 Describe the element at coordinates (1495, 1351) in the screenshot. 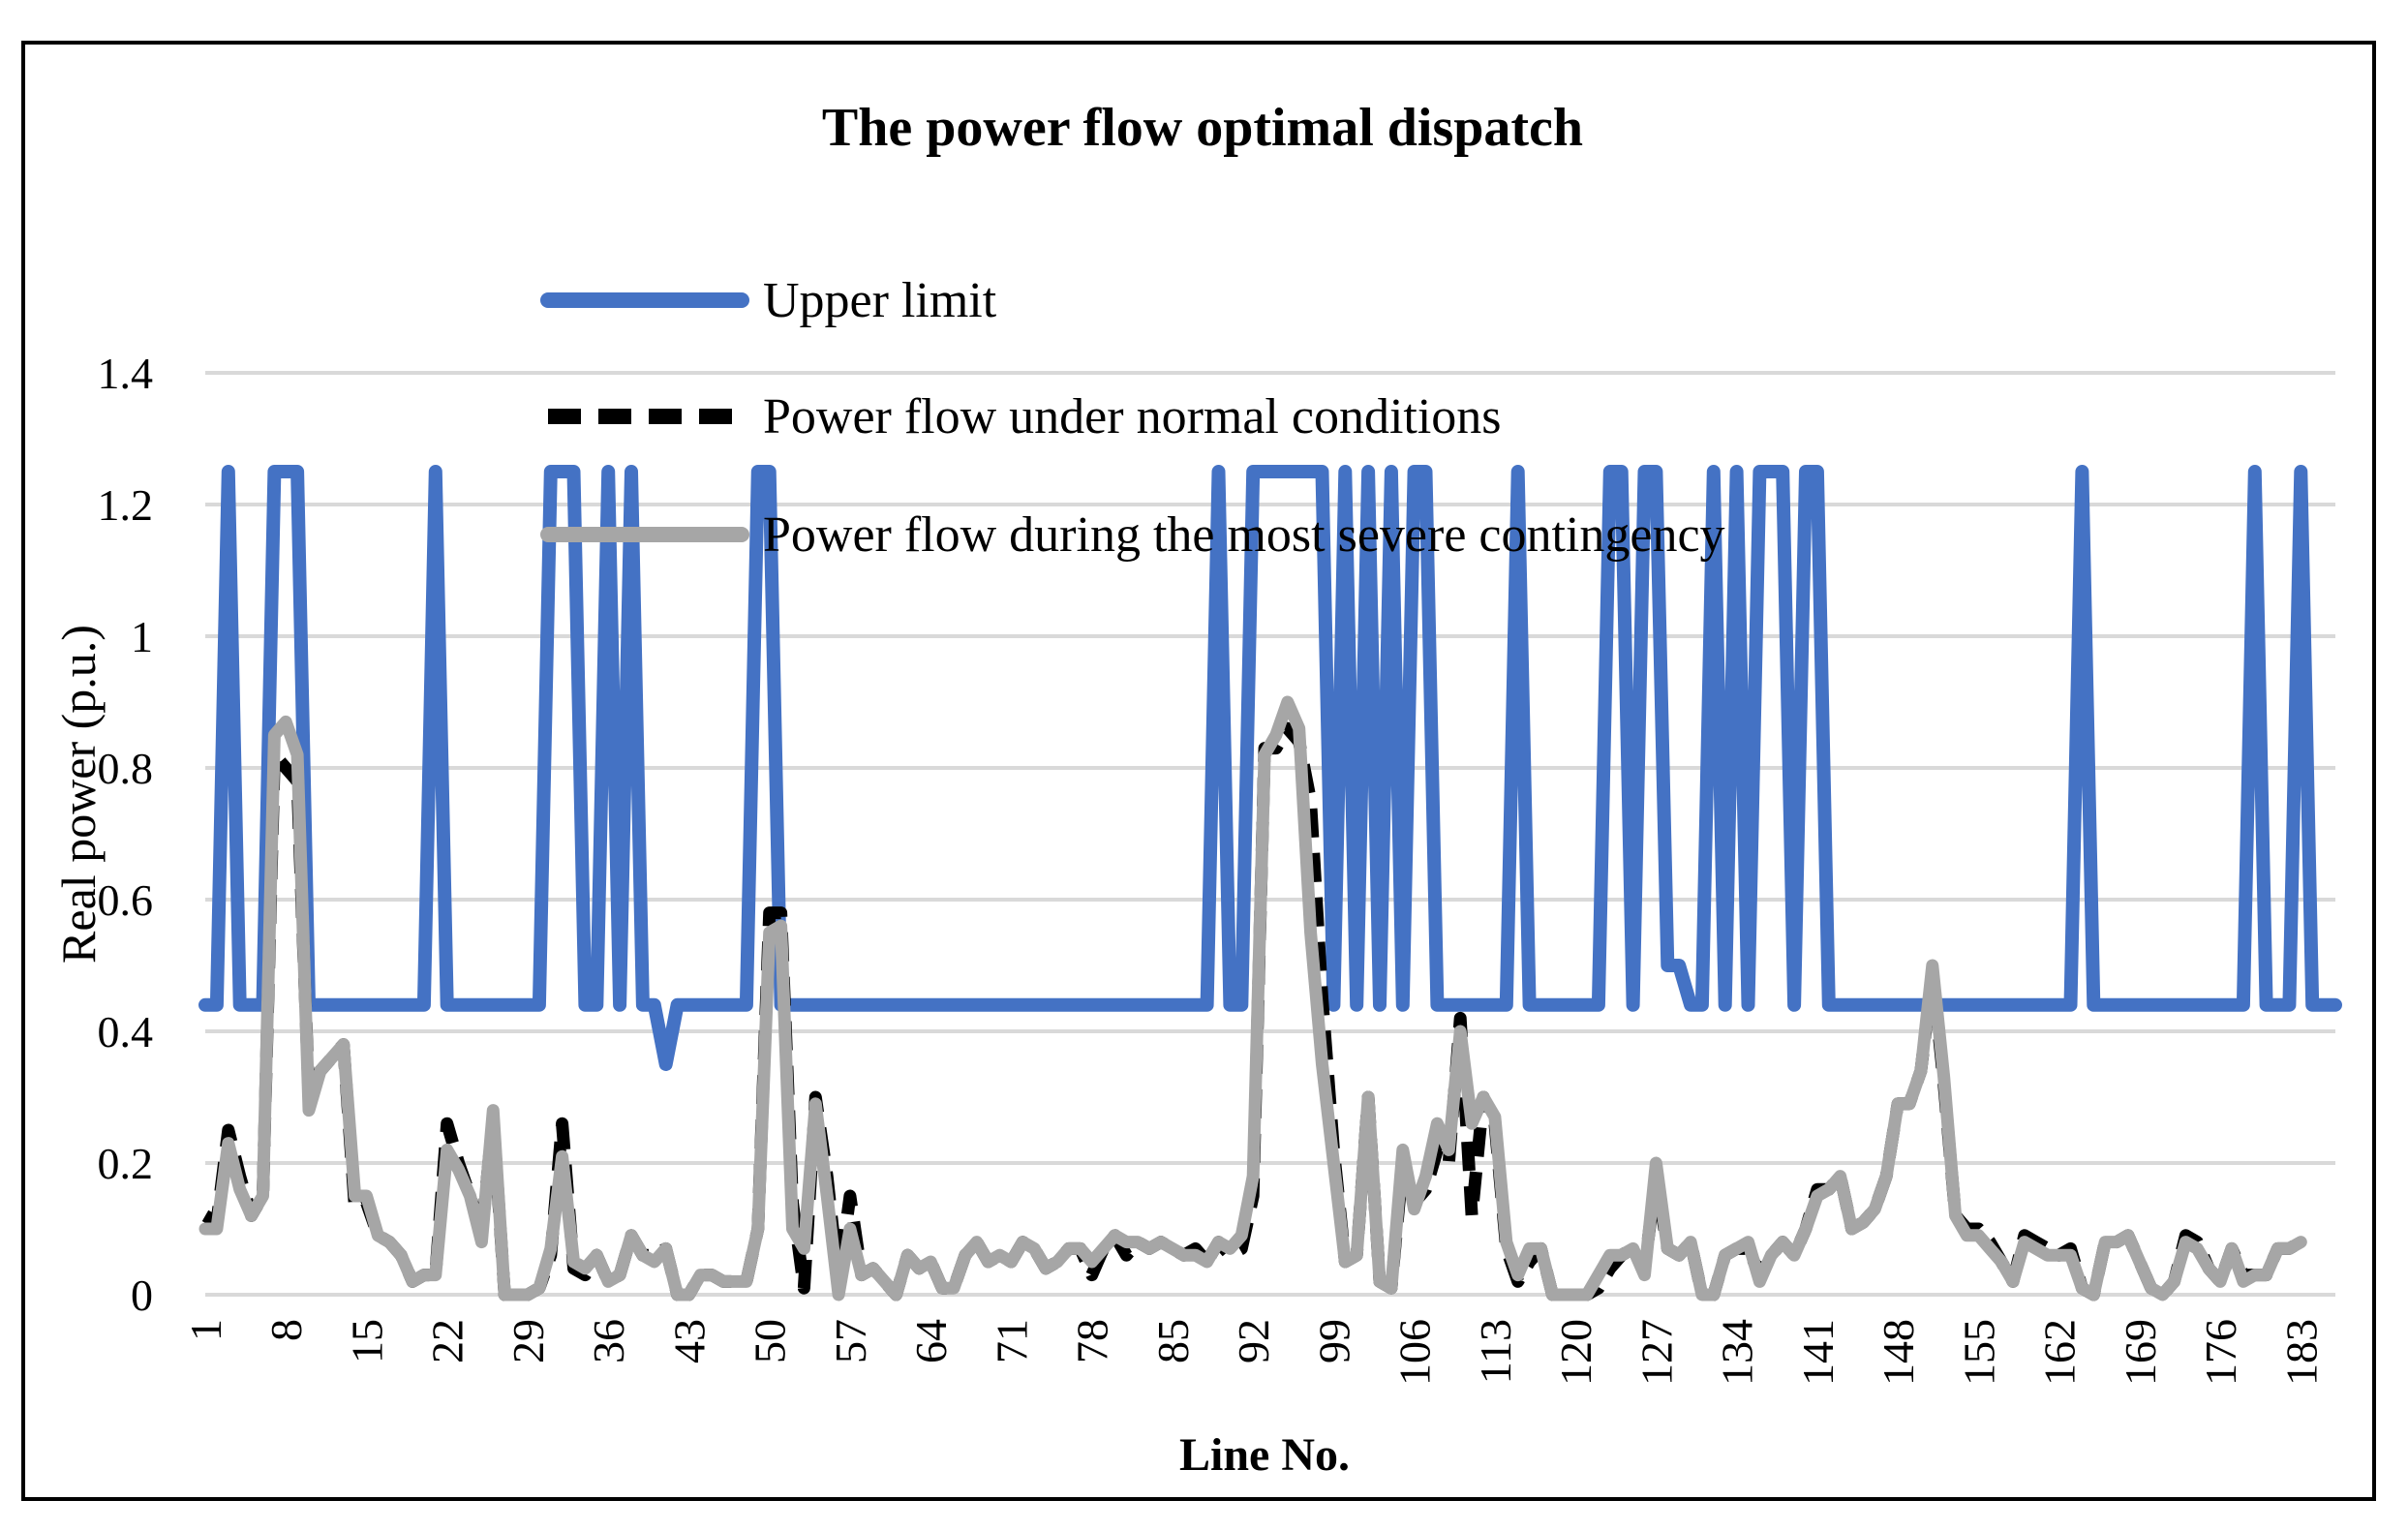

I see `x-tick-label: 113` at that location.